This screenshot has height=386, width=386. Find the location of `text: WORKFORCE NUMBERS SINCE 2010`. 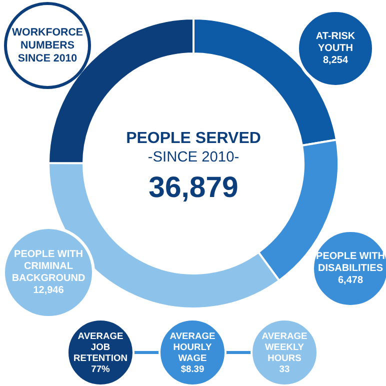

text: WORKFORCE NUMBERS SINCE 2010 is located at coordinates (48, 45).